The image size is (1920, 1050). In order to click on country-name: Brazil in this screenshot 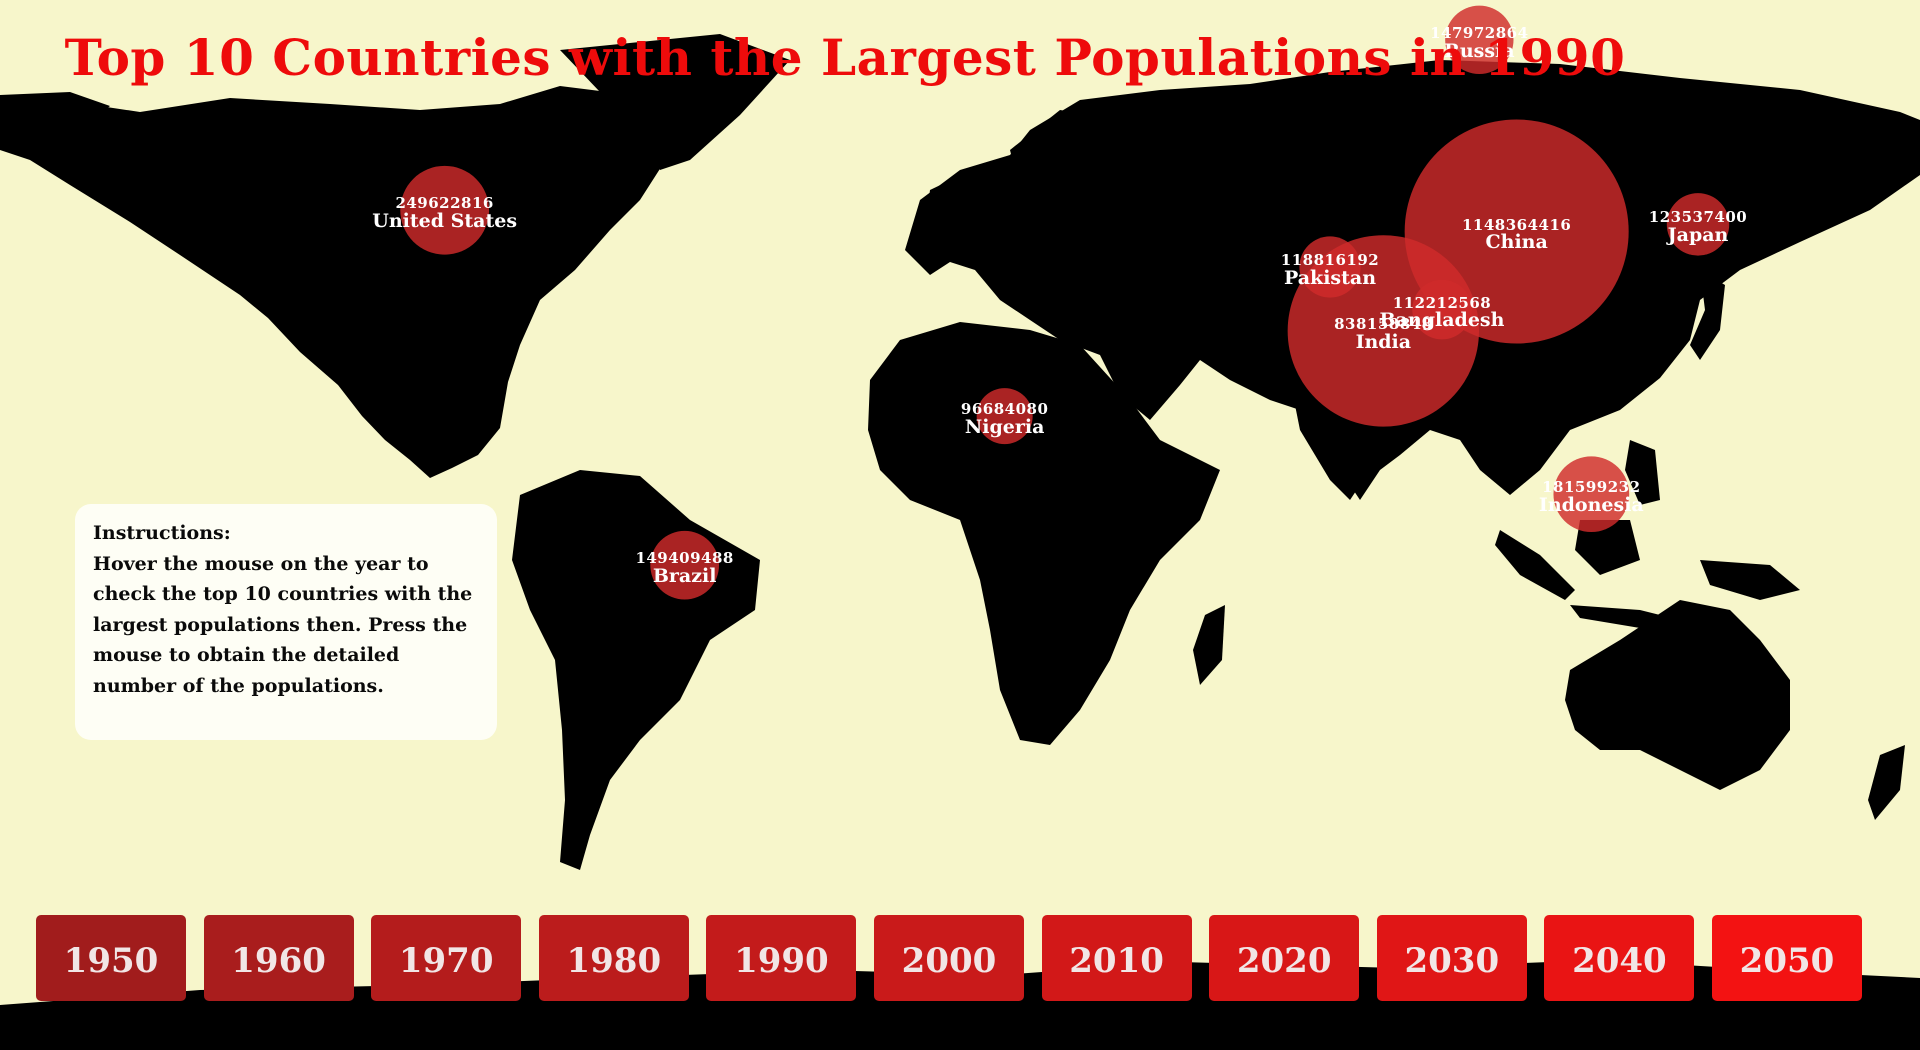, I will do `click(684, 575)`.